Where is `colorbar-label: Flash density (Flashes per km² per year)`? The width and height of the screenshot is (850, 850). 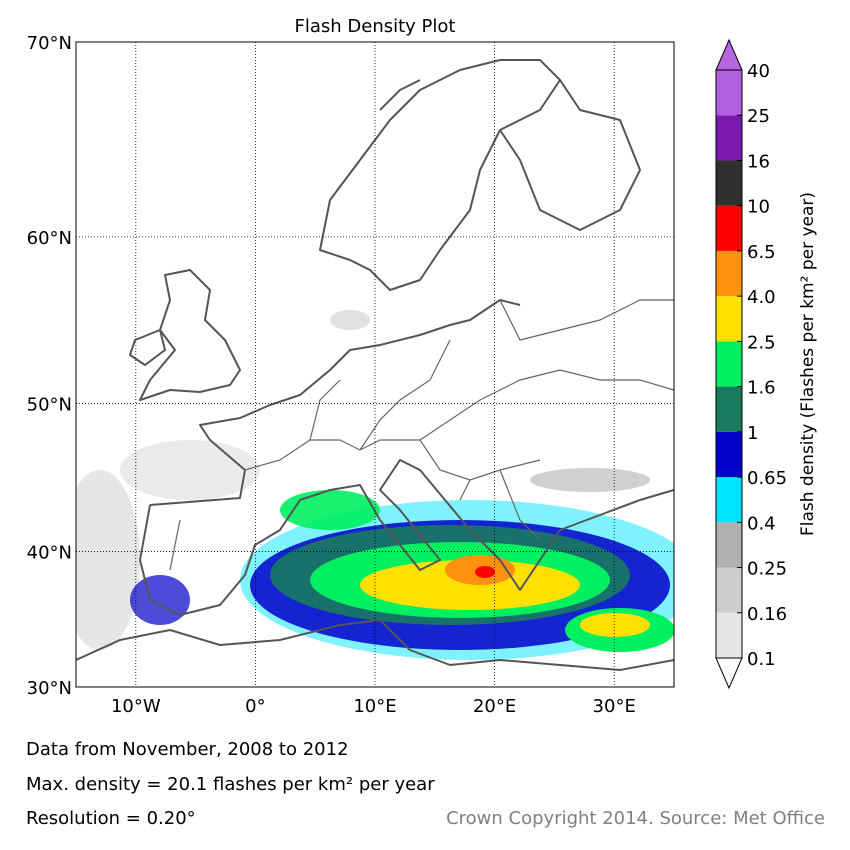
colorbar-label: Flash density (Flashes per km² per year) is located at coordinates (808, 364).